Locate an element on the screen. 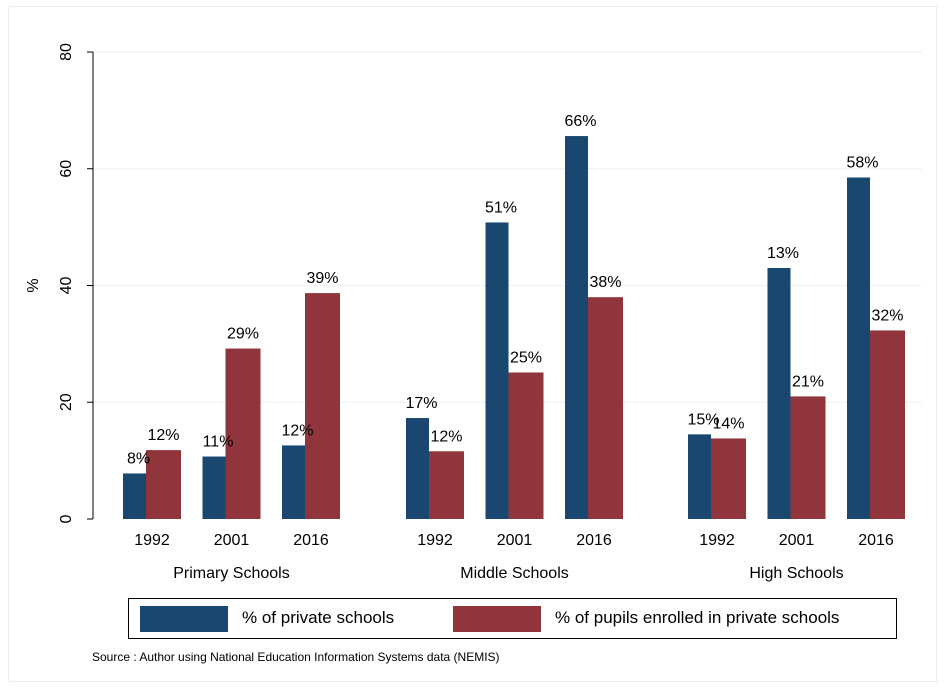  group-label-2: High Schools is located at coordinates (796, 573).